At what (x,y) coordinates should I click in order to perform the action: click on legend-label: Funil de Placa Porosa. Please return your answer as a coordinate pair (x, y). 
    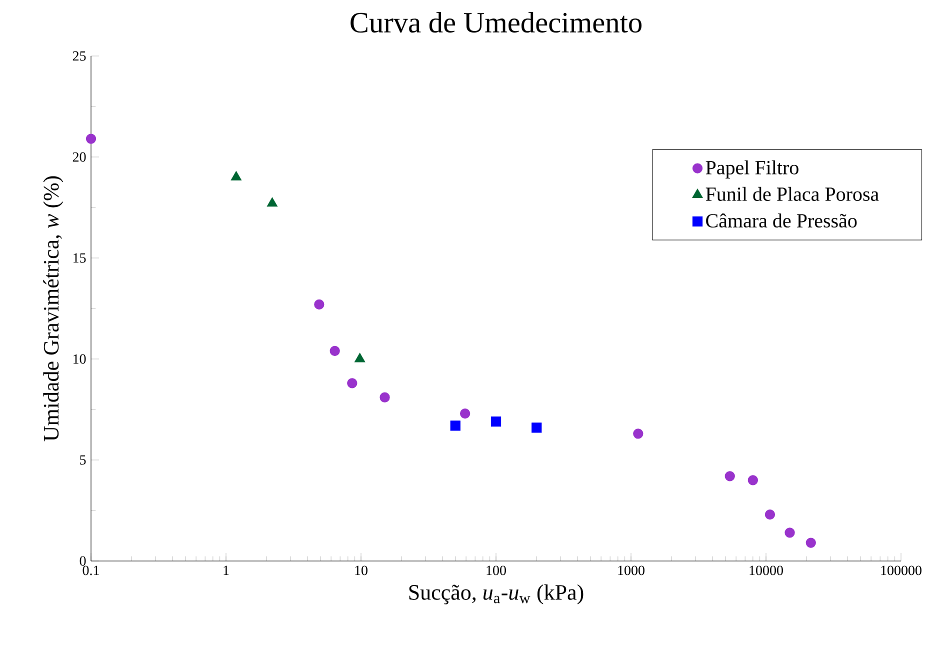
    Looking at the image, I should click on (792, 193).